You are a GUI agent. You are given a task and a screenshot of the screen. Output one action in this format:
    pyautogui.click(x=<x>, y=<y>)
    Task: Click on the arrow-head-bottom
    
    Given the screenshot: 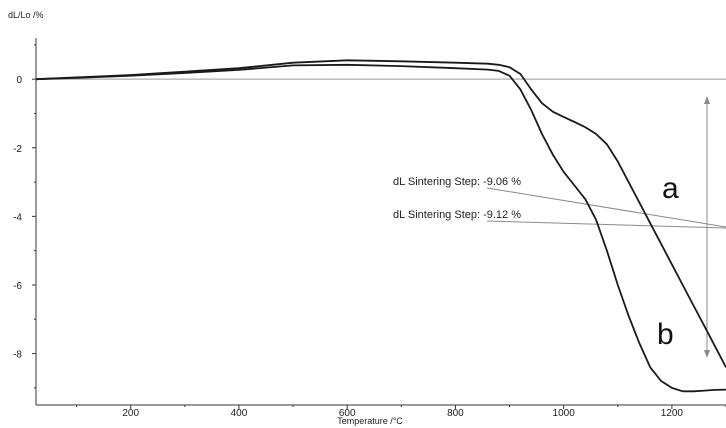 What is the action you would take?
    pyautogui.click(x=707, y=354)
    